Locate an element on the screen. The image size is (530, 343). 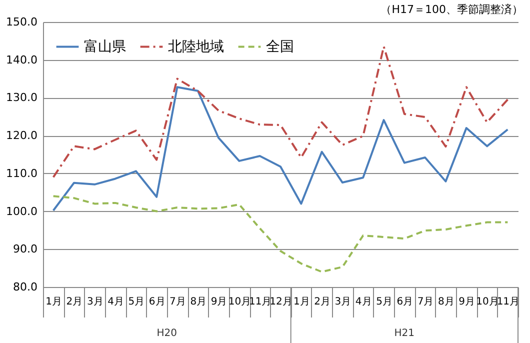
y-tick-label: 120.0 is located at coordinates (22, 135).